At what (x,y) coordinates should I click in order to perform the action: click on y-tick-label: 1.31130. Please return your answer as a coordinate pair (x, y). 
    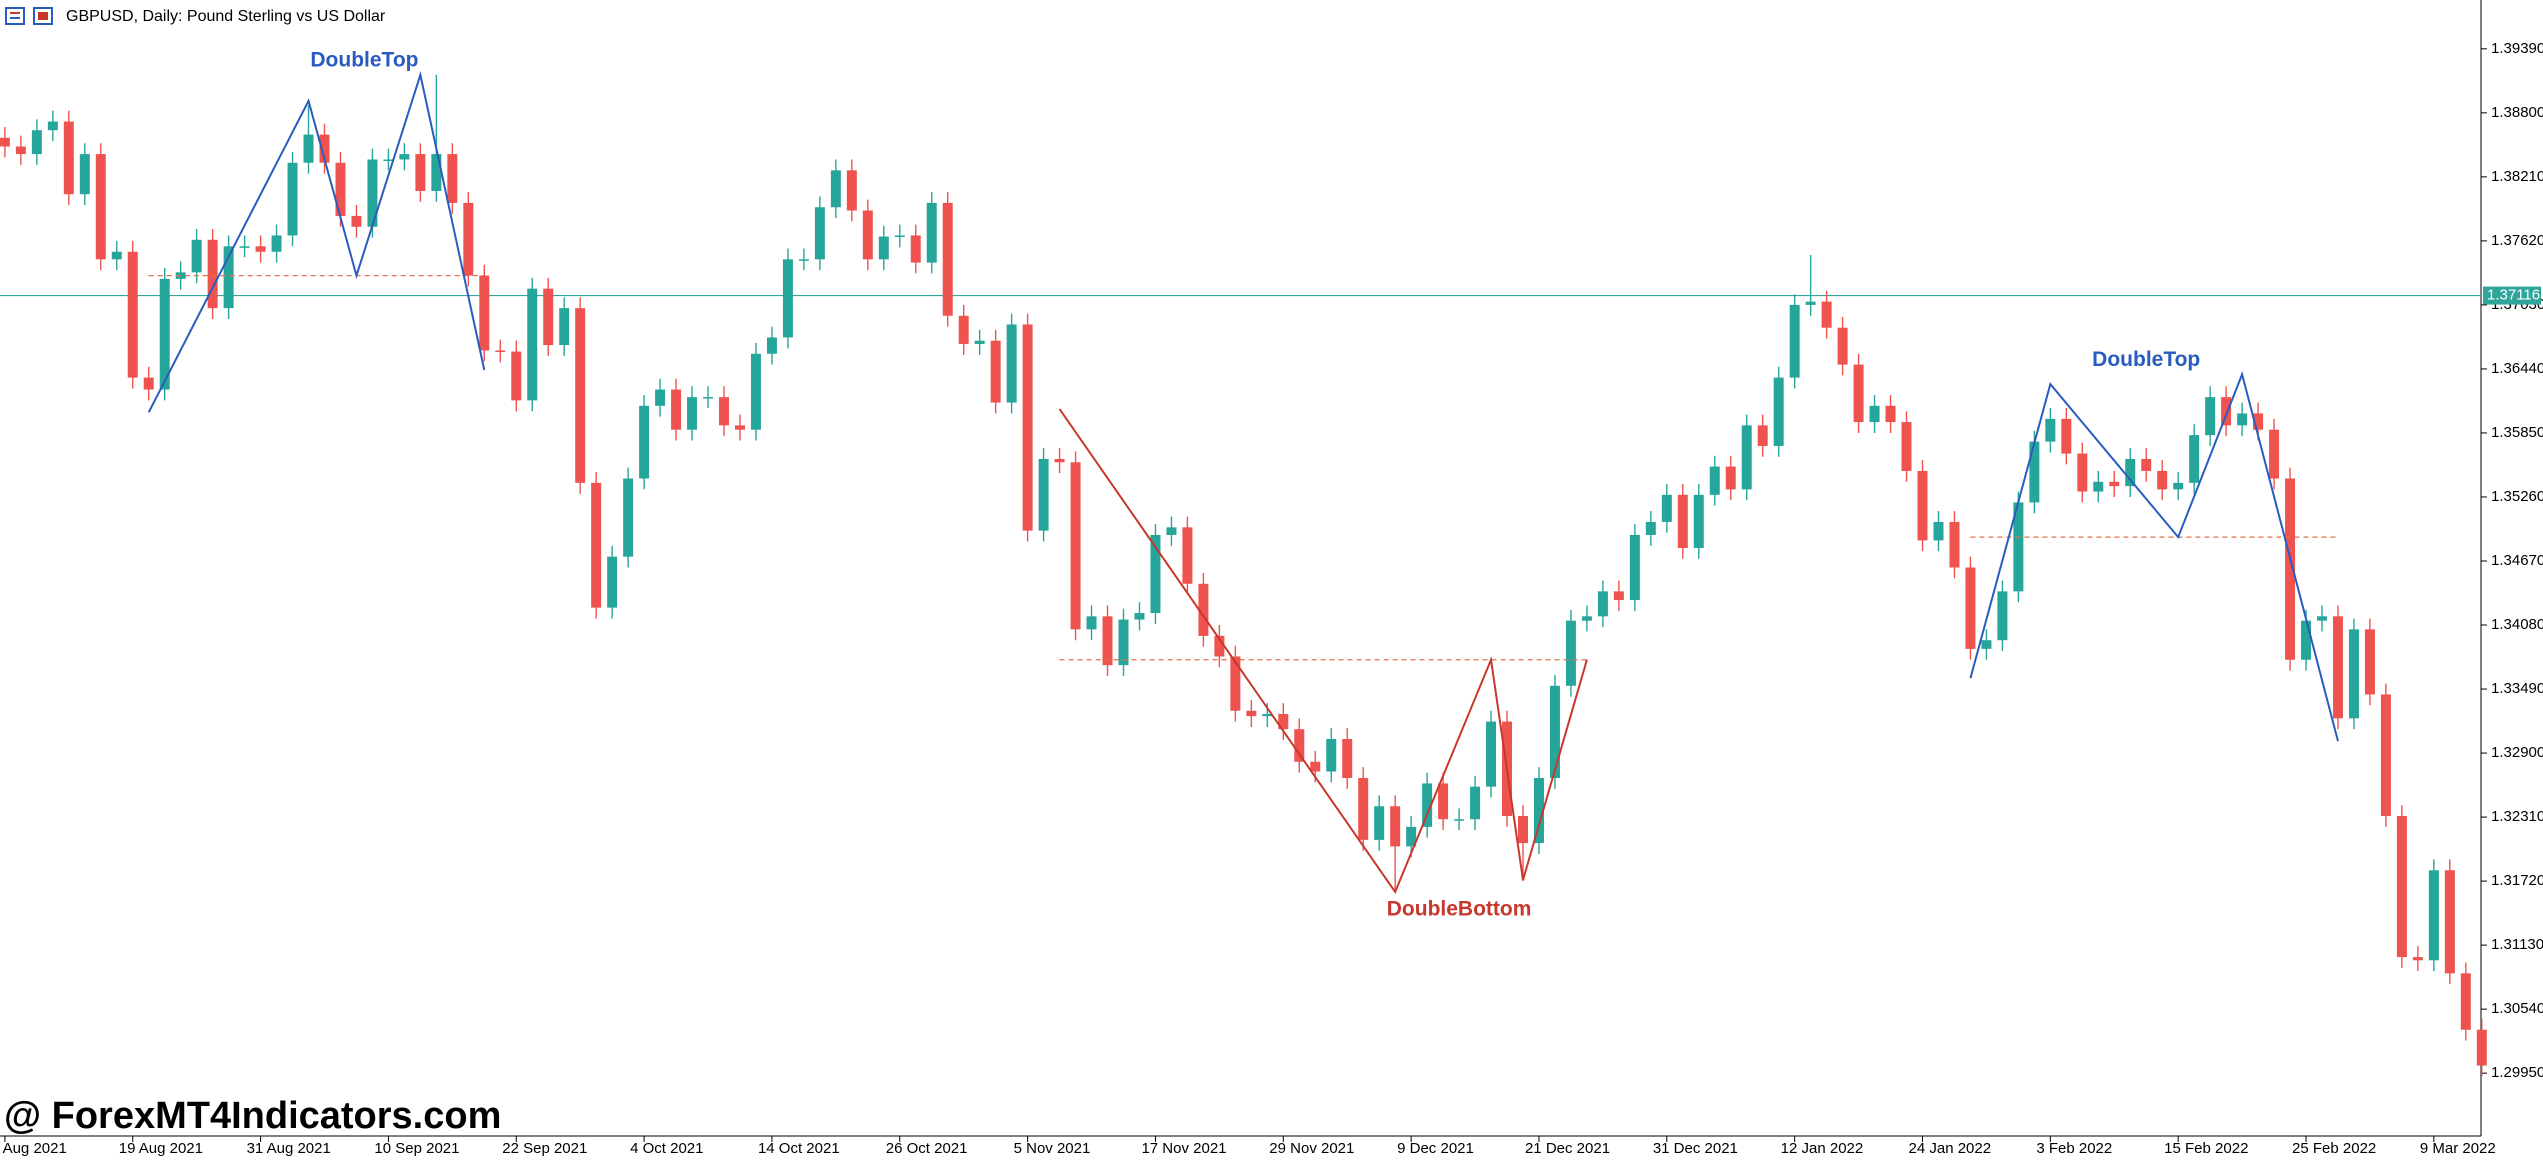
    Looking at the image, I should click on (2517, 944).